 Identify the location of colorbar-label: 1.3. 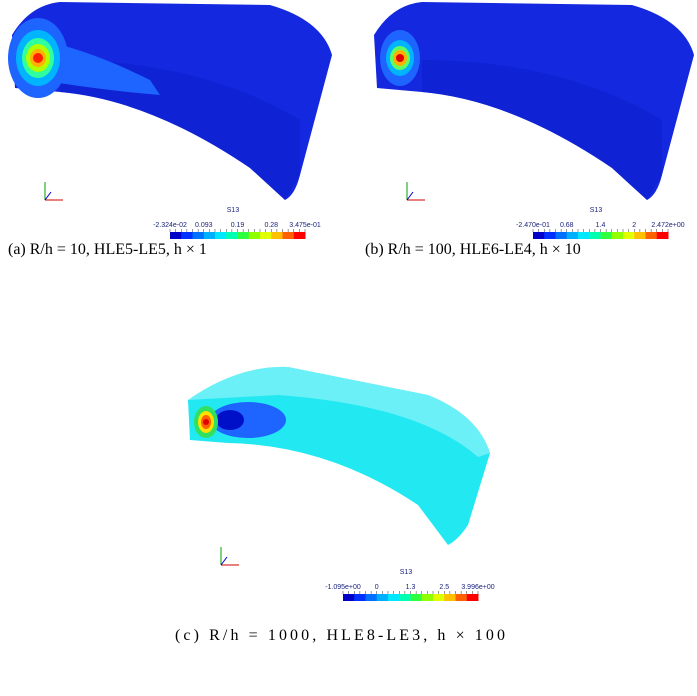
(411, 587).